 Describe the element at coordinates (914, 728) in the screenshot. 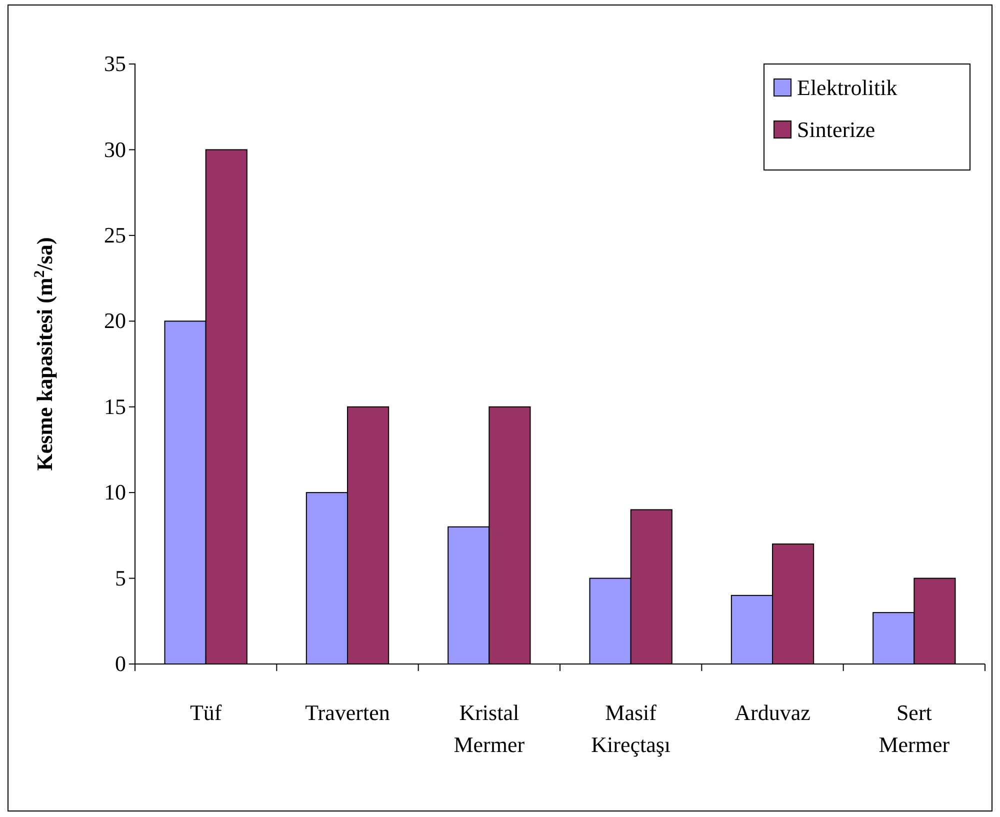

I see `x-tick-label: Sert Mermer` at that location.